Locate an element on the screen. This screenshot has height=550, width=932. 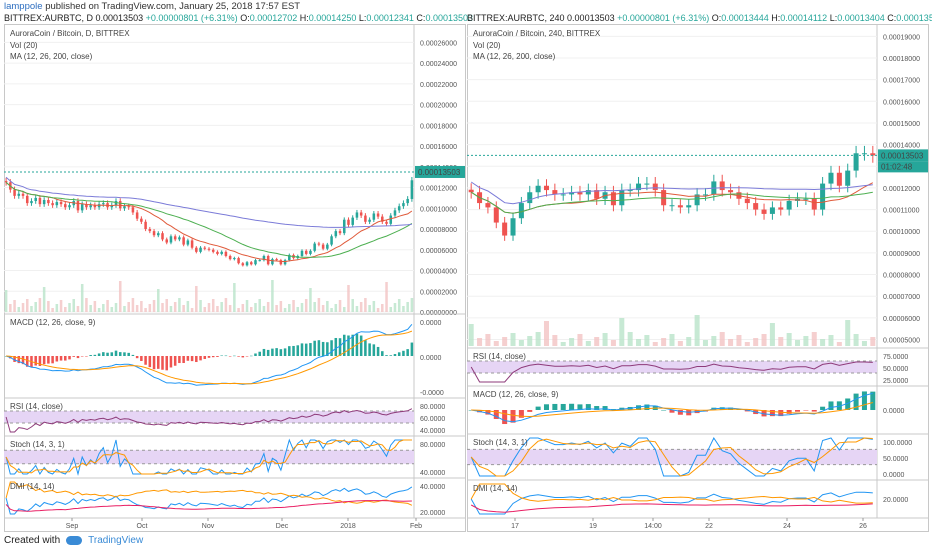
stoch-k-line is located at coordinates (671, 456).